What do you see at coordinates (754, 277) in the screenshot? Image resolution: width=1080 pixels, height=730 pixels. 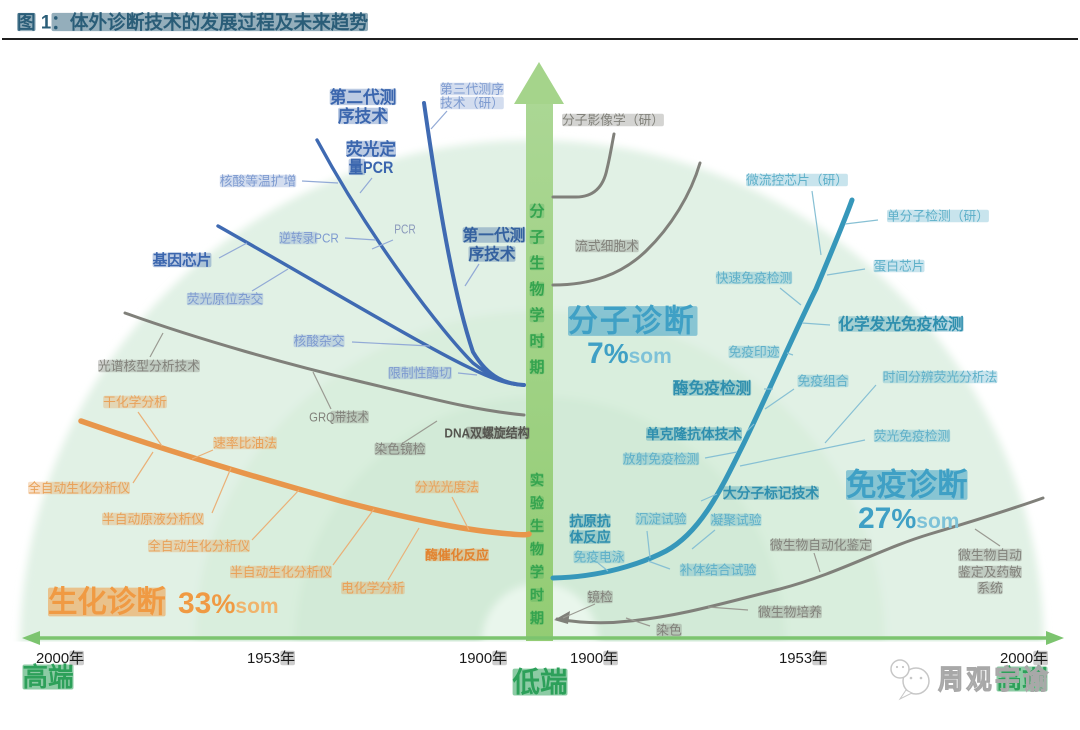 I see `svg-text: 快速免疫检测` at bounding box center [754, 277].